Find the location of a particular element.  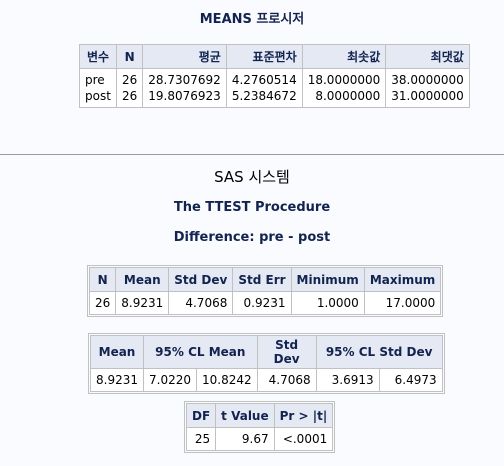

system-title: SAS 시스템 is located at coordinates (252, 177).